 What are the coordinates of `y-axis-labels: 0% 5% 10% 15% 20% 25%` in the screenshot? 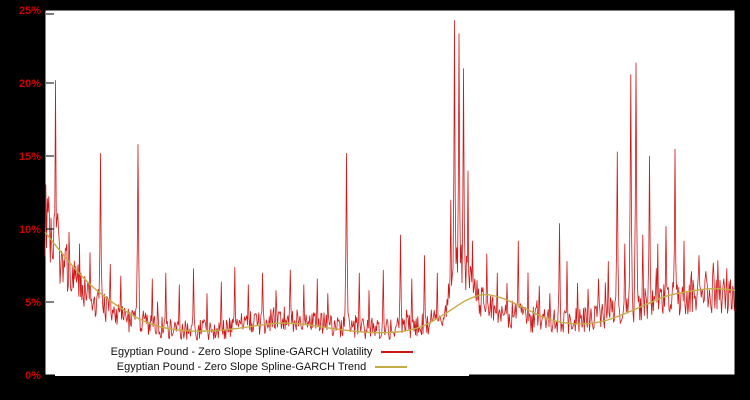 It's located at (30, 193).